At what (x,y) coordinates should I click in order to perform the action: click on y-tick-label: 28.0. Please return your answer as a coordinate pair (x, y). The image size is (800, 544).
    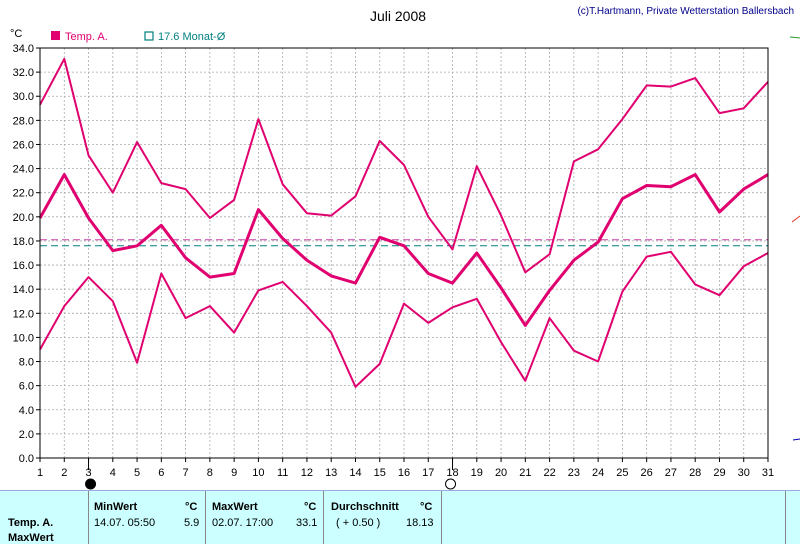
    Looking at the image, I should click on (23, 121).